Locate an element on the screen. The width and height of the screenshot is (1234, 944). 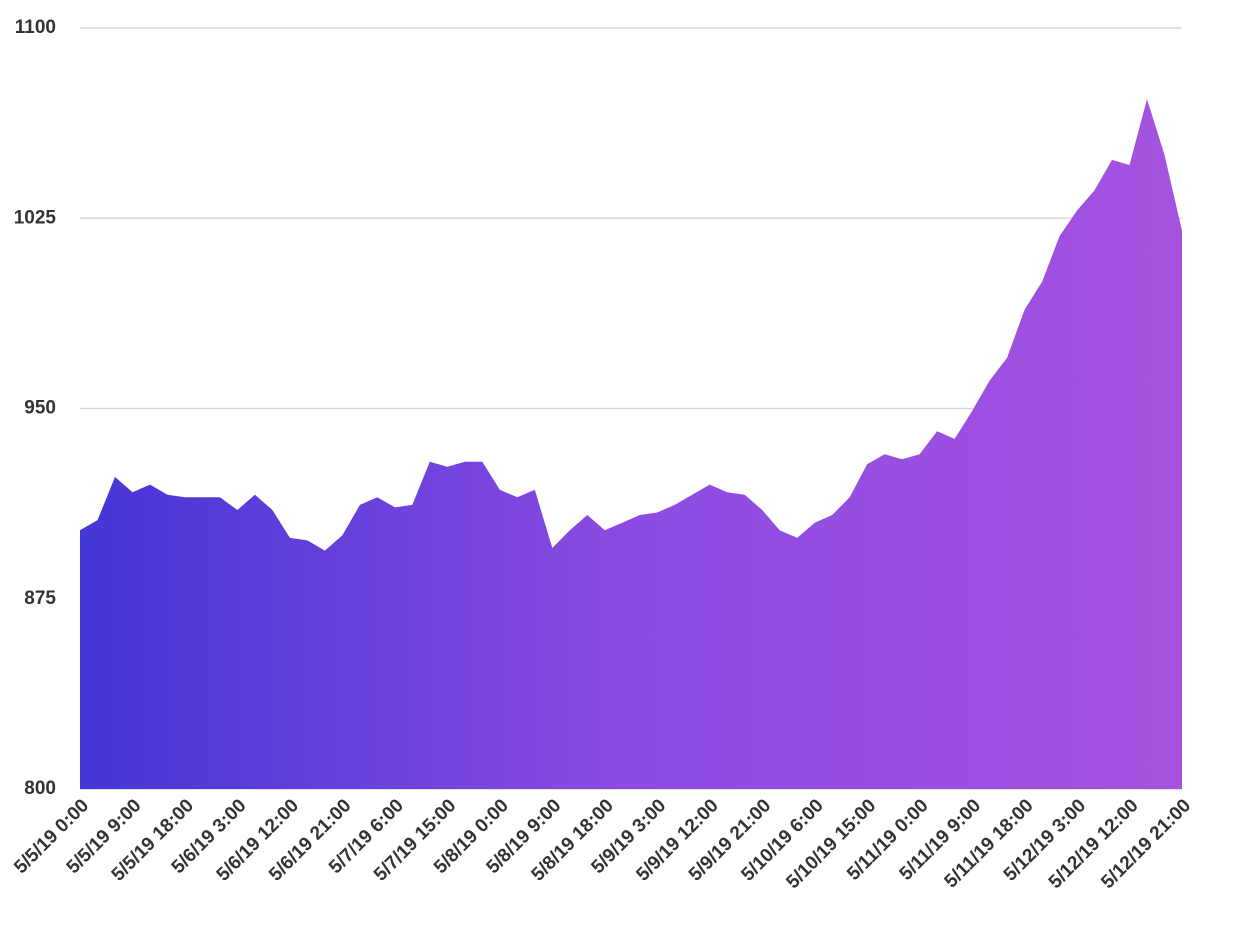
y-tick-label: 1100 is located at coordinates (35, 27).